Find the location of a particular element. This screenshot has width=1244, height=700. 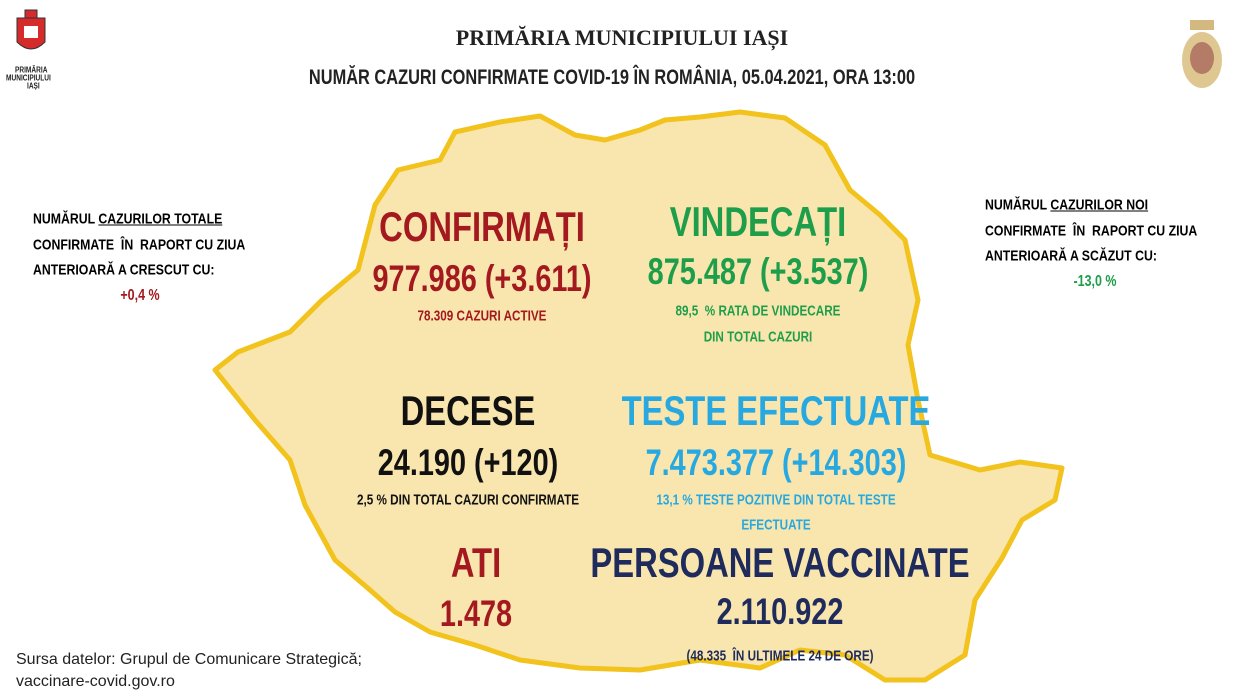

logo-text: PRIMĂRIA is located at coordinates (31, 70).